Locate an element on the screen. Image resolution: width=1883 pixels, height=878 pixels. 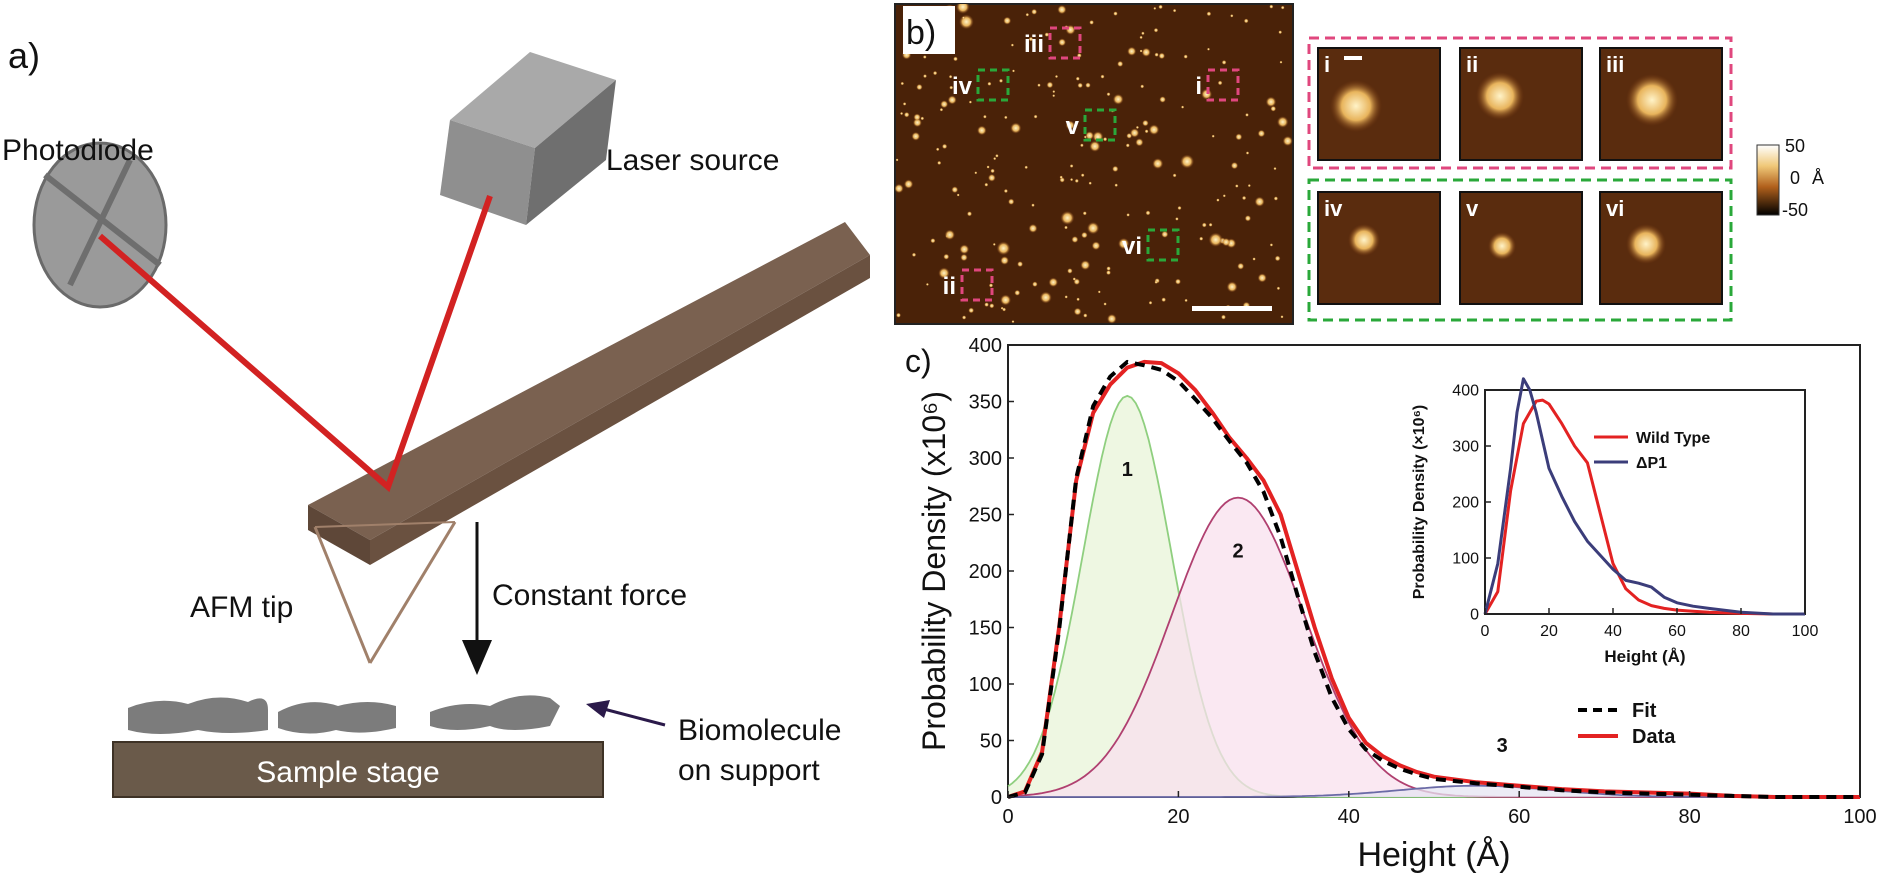
zoom-particle is located at coordinates (1356, 106).